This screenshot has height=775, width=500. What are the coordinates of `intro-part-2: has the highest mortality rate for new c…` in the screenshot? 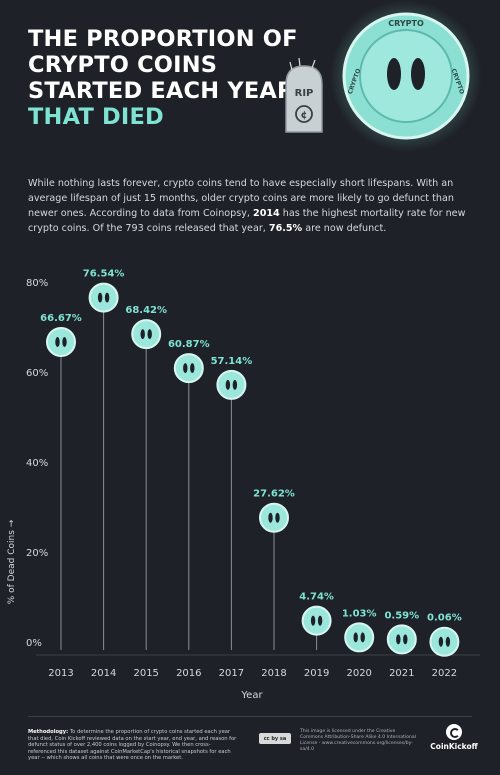 It's located at (247, 221).